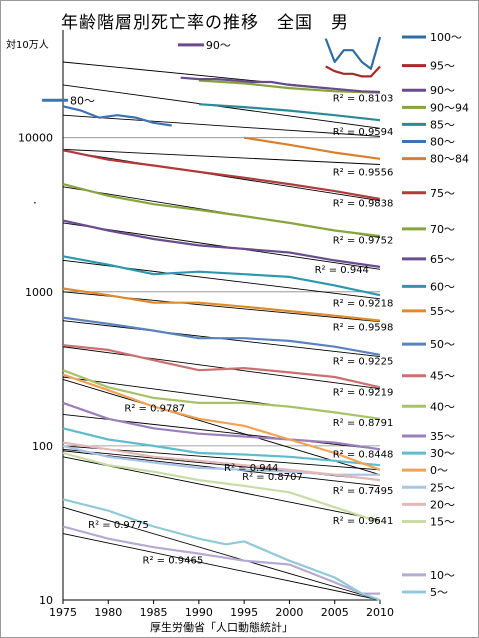 This screenshot has width=479, height=638. I want to click on legend-label: 25～, so click(442, 487).